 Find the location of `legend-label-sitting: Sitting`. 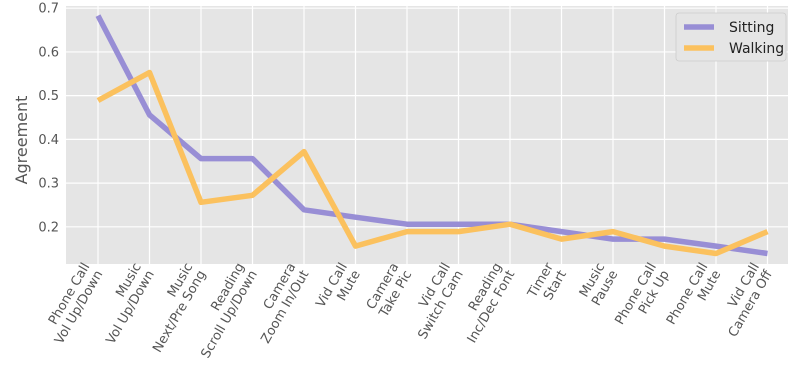

legend-label-sitting: Sitting is located at coordinates (751, 28).